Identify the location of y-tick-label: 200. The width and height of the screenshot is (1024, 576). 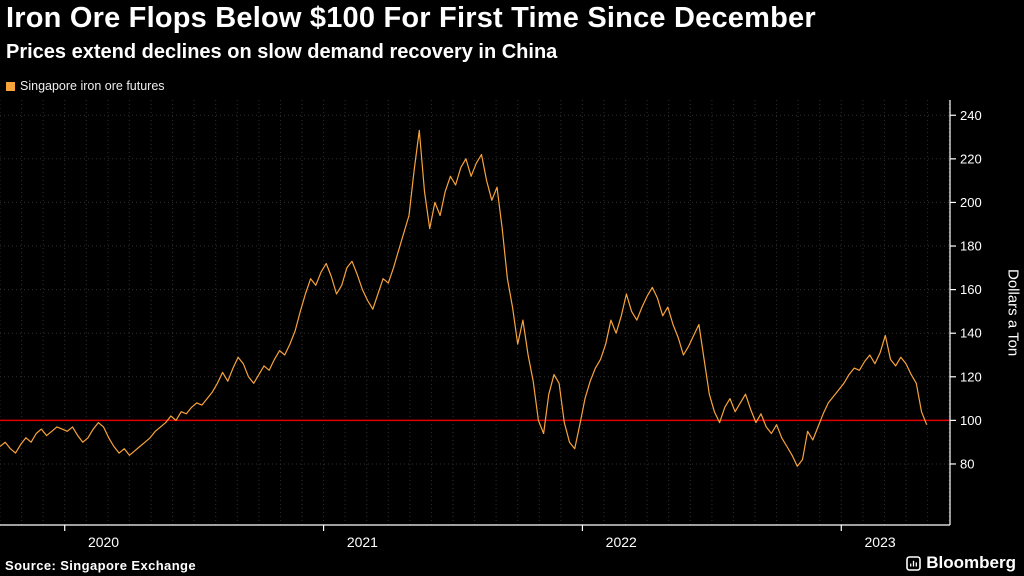
(971, 202).